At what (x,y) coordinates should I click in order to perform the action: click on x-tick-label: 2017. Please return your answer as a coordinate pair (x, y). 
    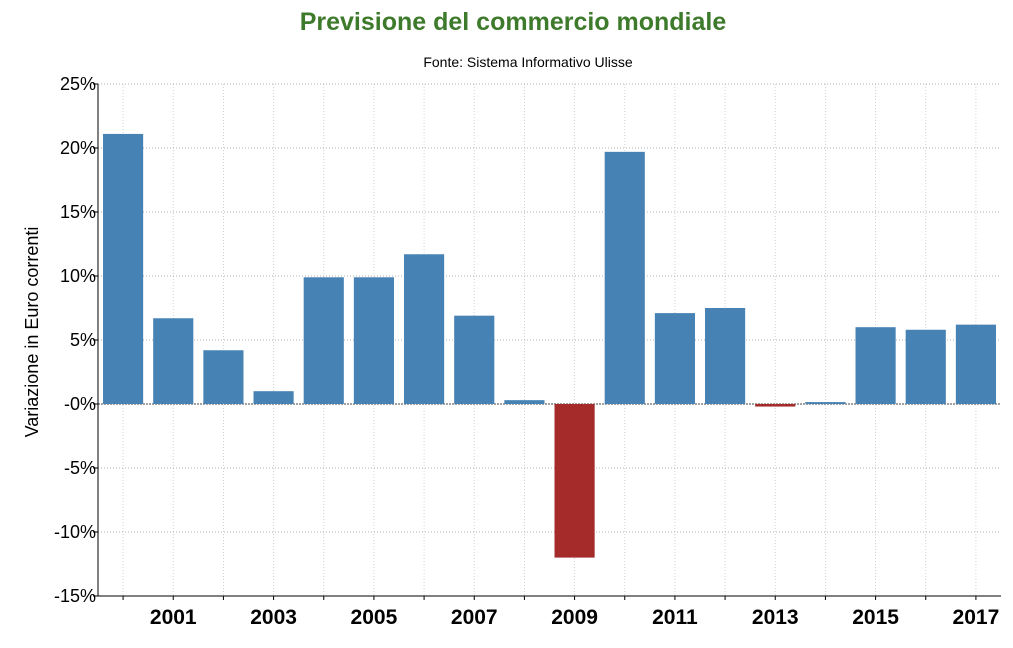
    Looking at the image, I should click on (976, 617).